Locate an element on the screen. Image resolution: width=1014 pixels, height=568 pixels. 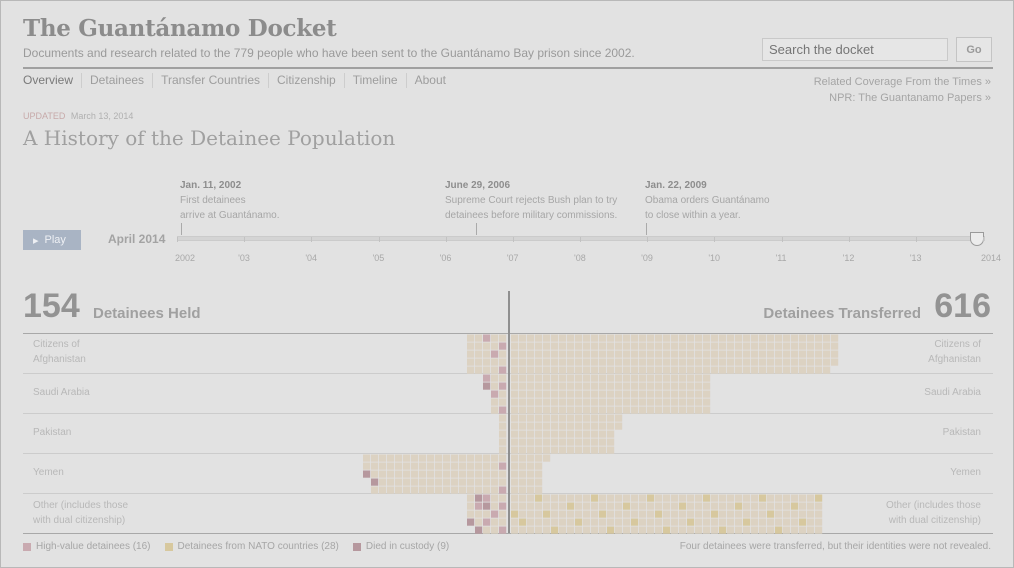
died-square is located at coordinates (479, 530).